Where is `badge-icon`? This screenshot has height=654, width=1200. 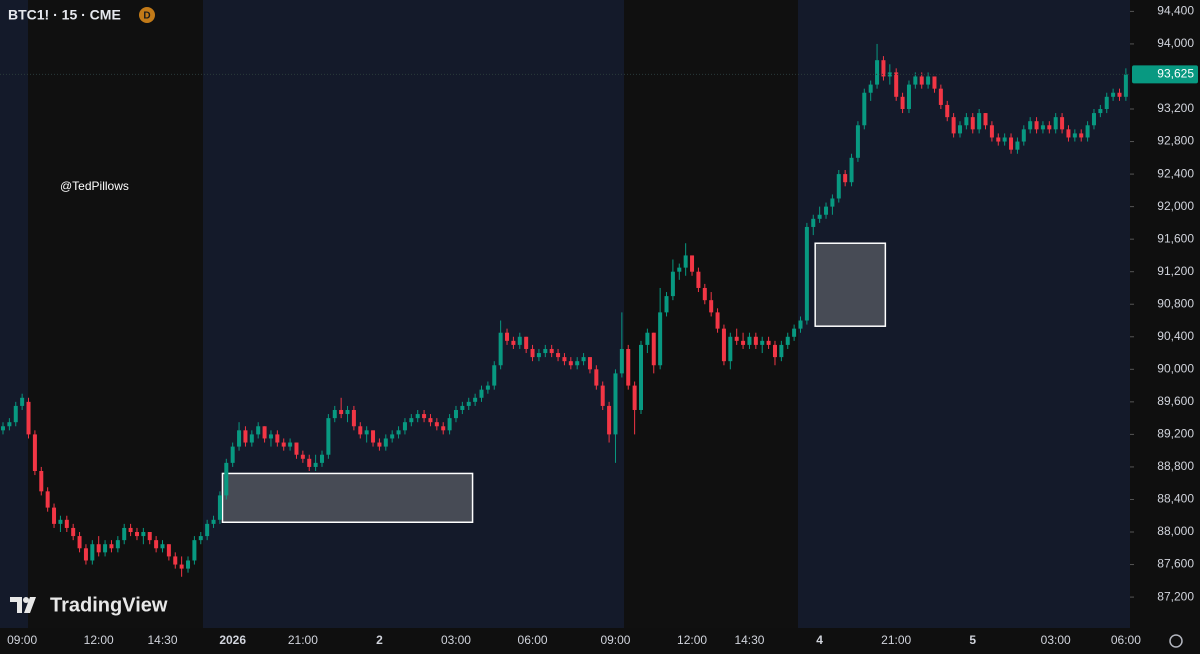
badge-icon is located at coordinates (147, 15).